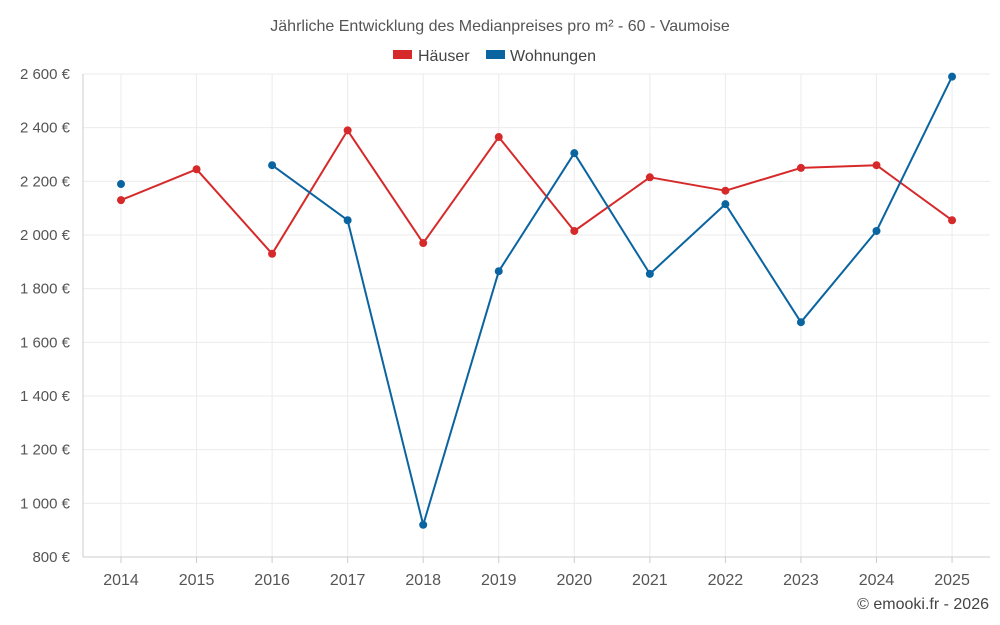 This screenshot has width=1000, height=625. I want to click on x-tick-label: 2015, so click(197, 580).